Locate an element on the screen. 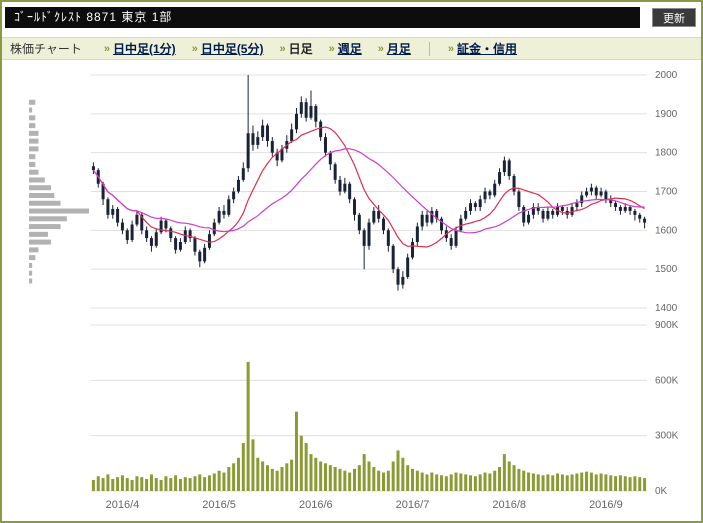  tab-daily: » 日足 is located at coordinates (295, 48).